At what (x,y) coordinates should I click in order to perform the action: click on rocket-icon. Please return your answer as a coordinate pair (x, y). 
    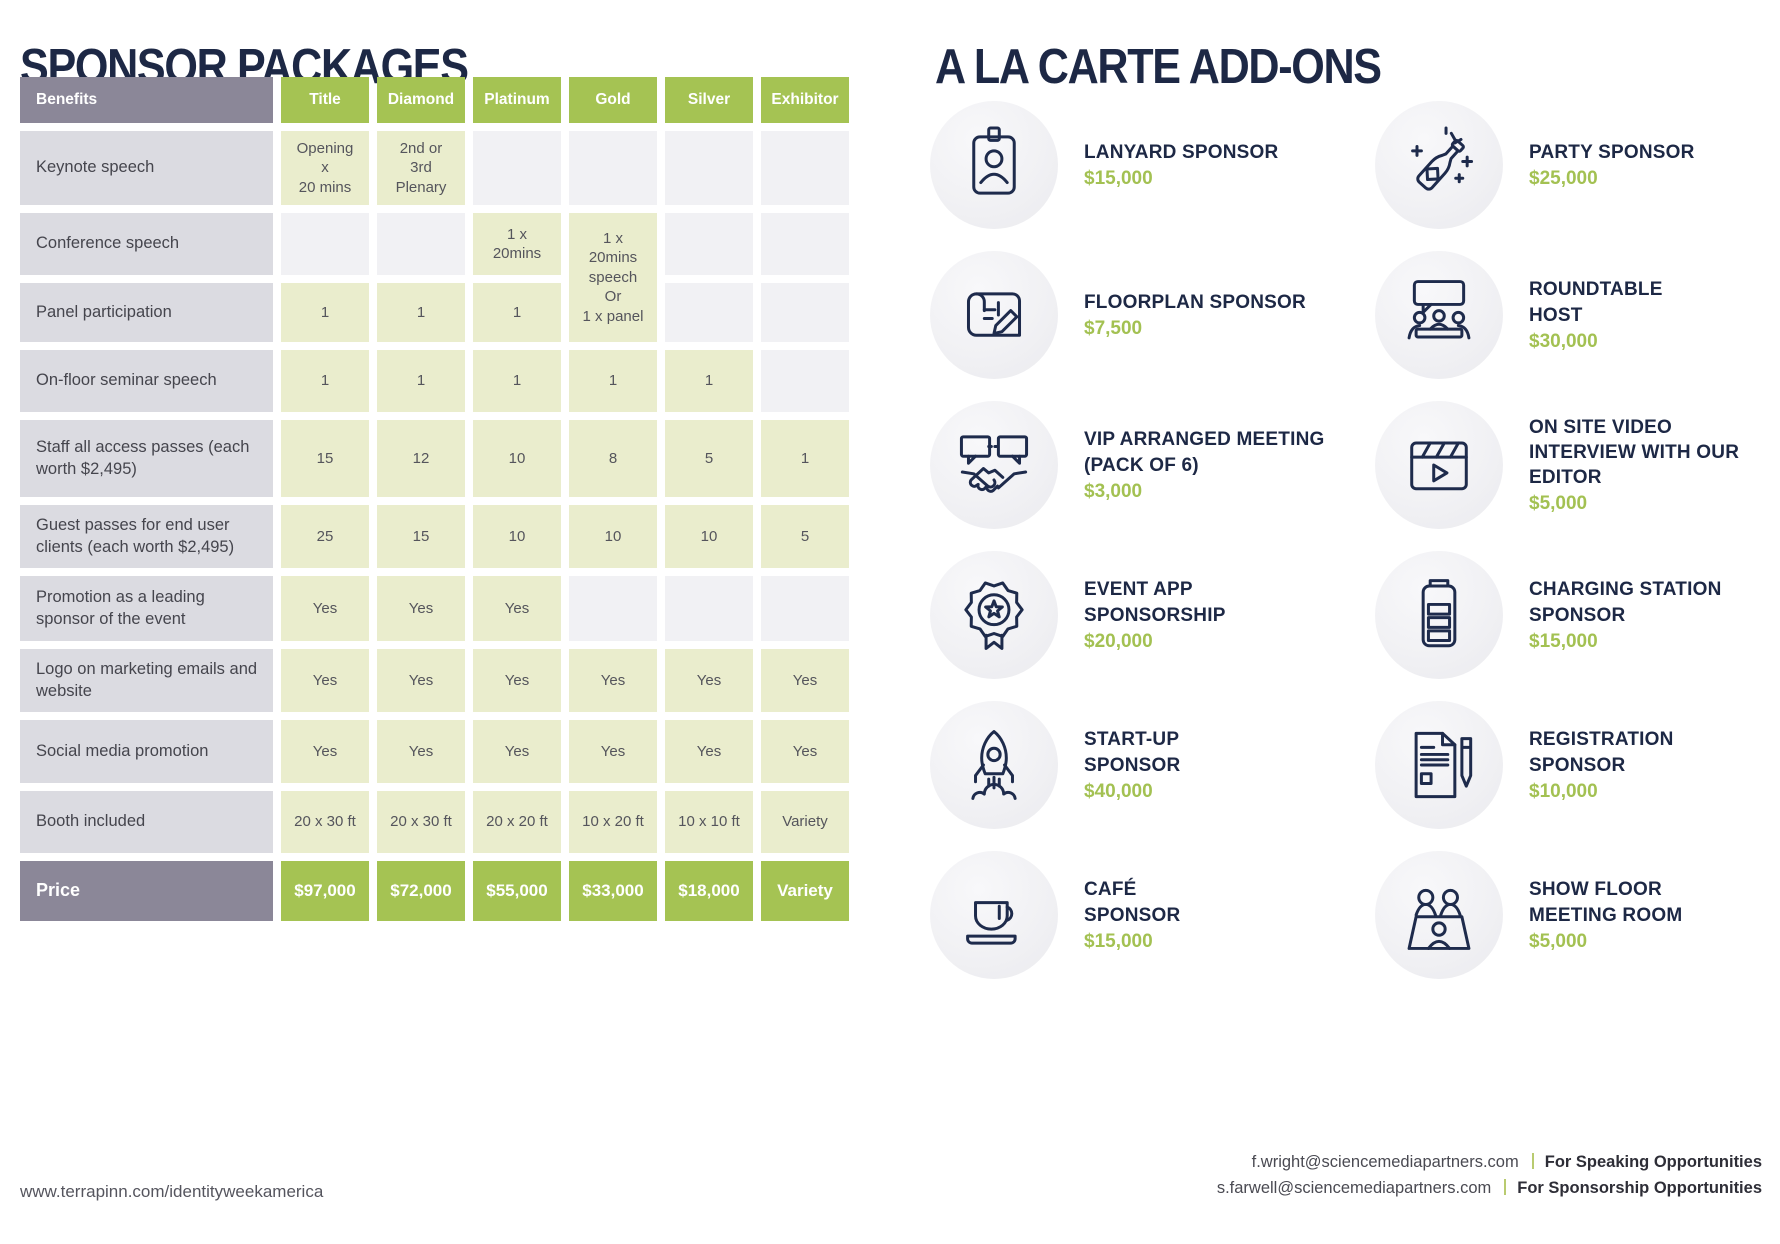
    Looking at the image, I should click on (994, 765).